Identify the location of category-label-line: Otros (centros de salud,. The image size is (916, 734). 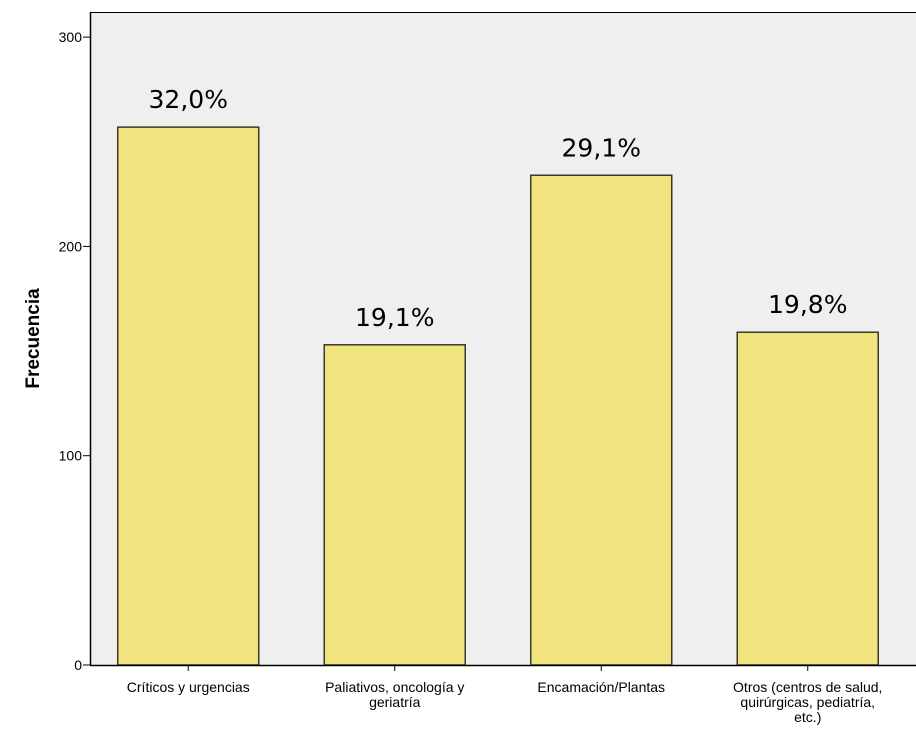
(807, 687).